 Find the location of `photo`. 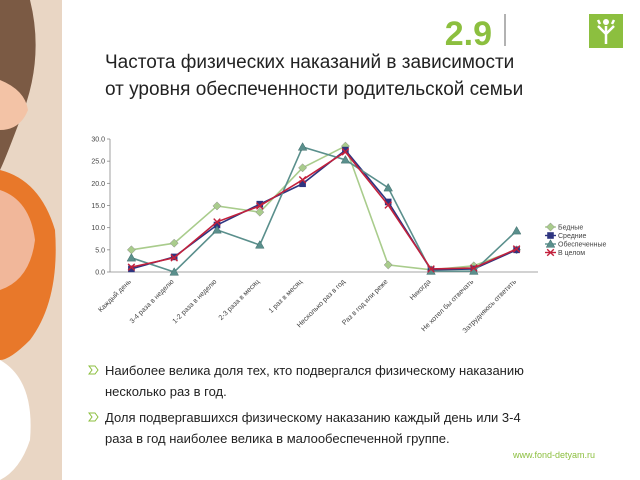

photo is located at coordinates (31, 240).